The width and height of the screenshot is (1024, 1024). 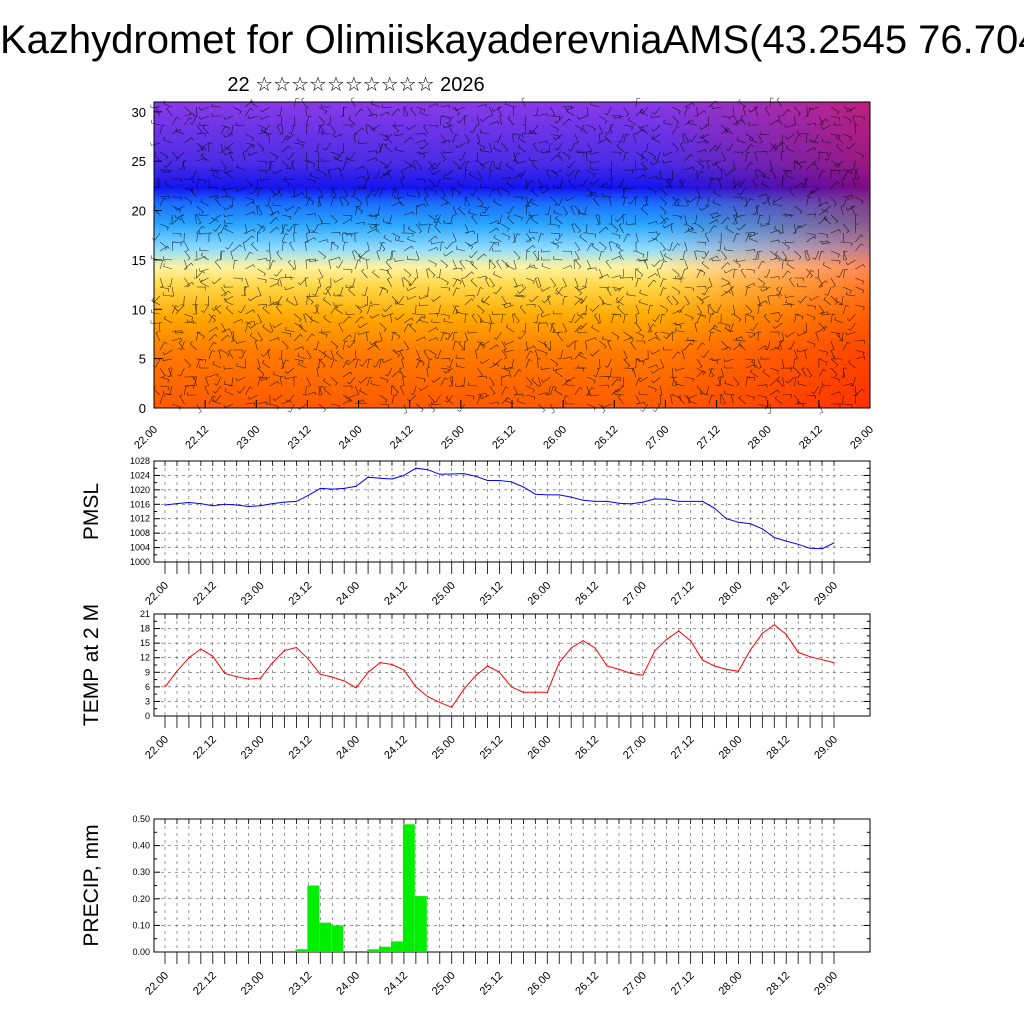 I want to click on precip-bar, so click(x=337, y=938).